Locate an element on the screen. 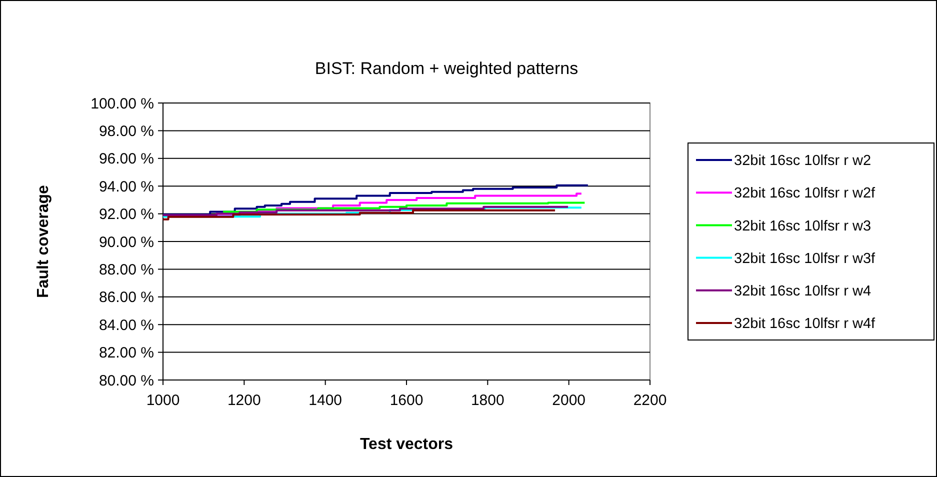 Image resolution: width=937 pixels, height=477 pixels. x-tick-label: 1600 is located at coordinates (407, 400).